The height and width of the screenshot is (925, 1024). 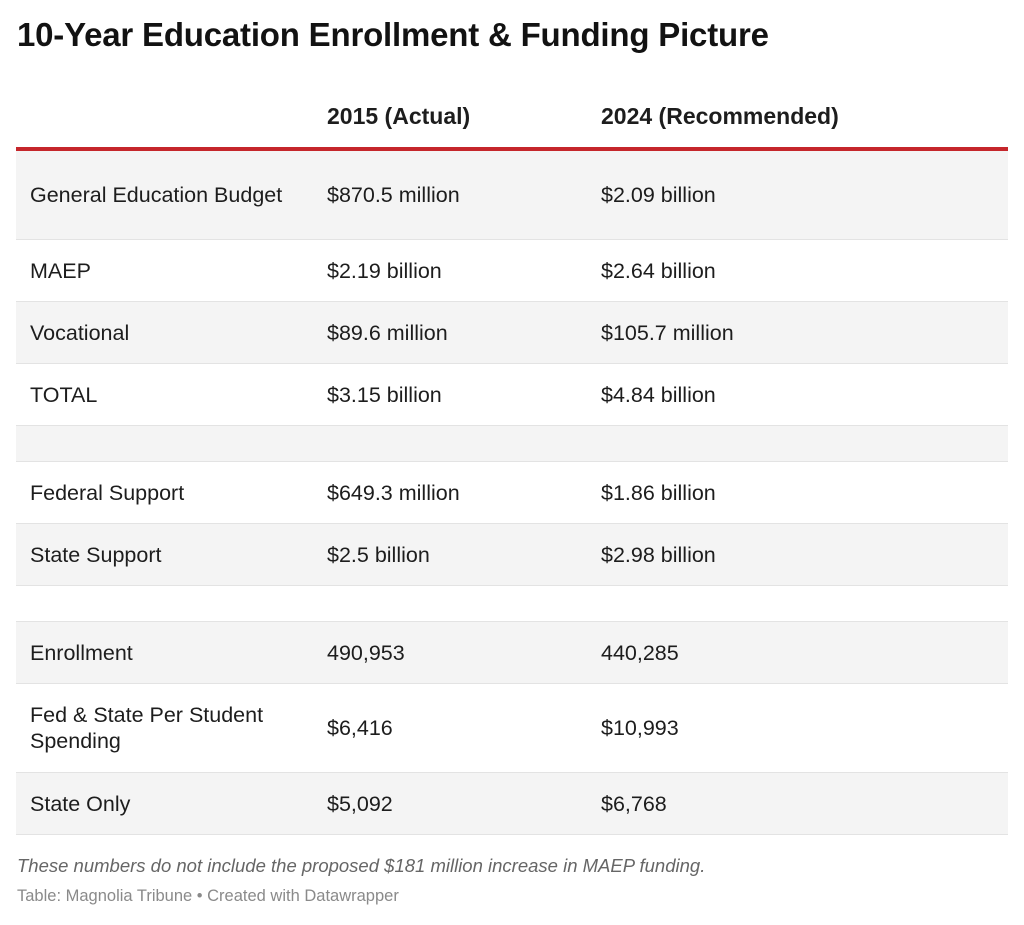 What do you see at coordinates (366, 652) in the screenshot?
I see `cell-2015: 490,953` at bounding box center [366, 652].